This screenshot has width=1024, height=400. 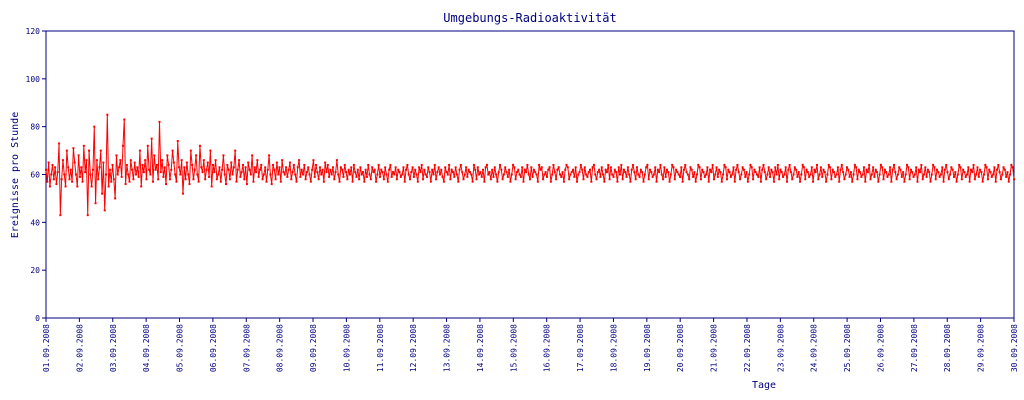 I want to click on x-axis-label: Tage, so click(x=764, y=385).